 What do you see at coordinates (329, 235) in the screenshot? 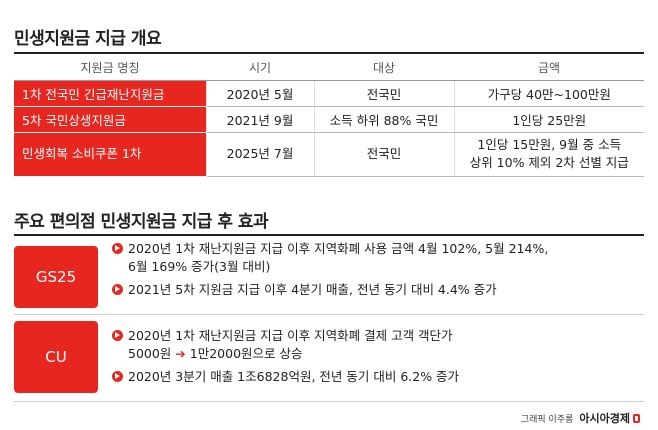
I see `effects-title-rule` at bounding box center [329, 235].